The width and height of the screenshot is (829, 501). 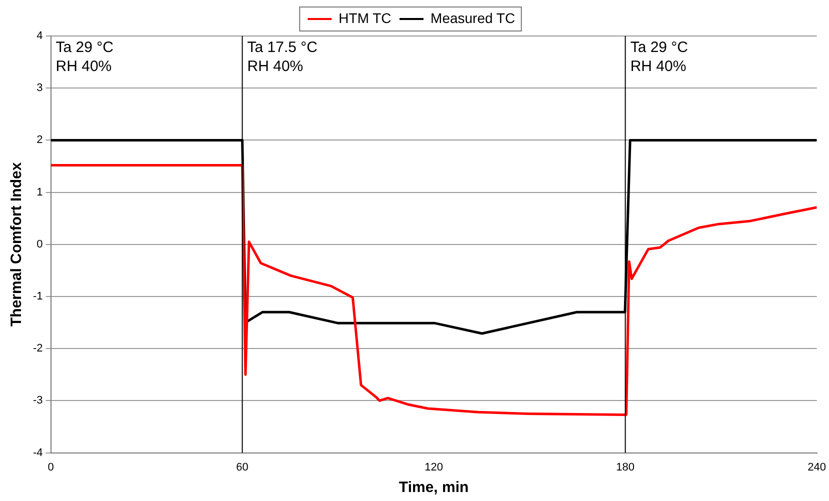 What do you see at coordinates (433, 487) in the screenshot?
I see `x-axis-title: Time, min` at bounding box center [433, 487].